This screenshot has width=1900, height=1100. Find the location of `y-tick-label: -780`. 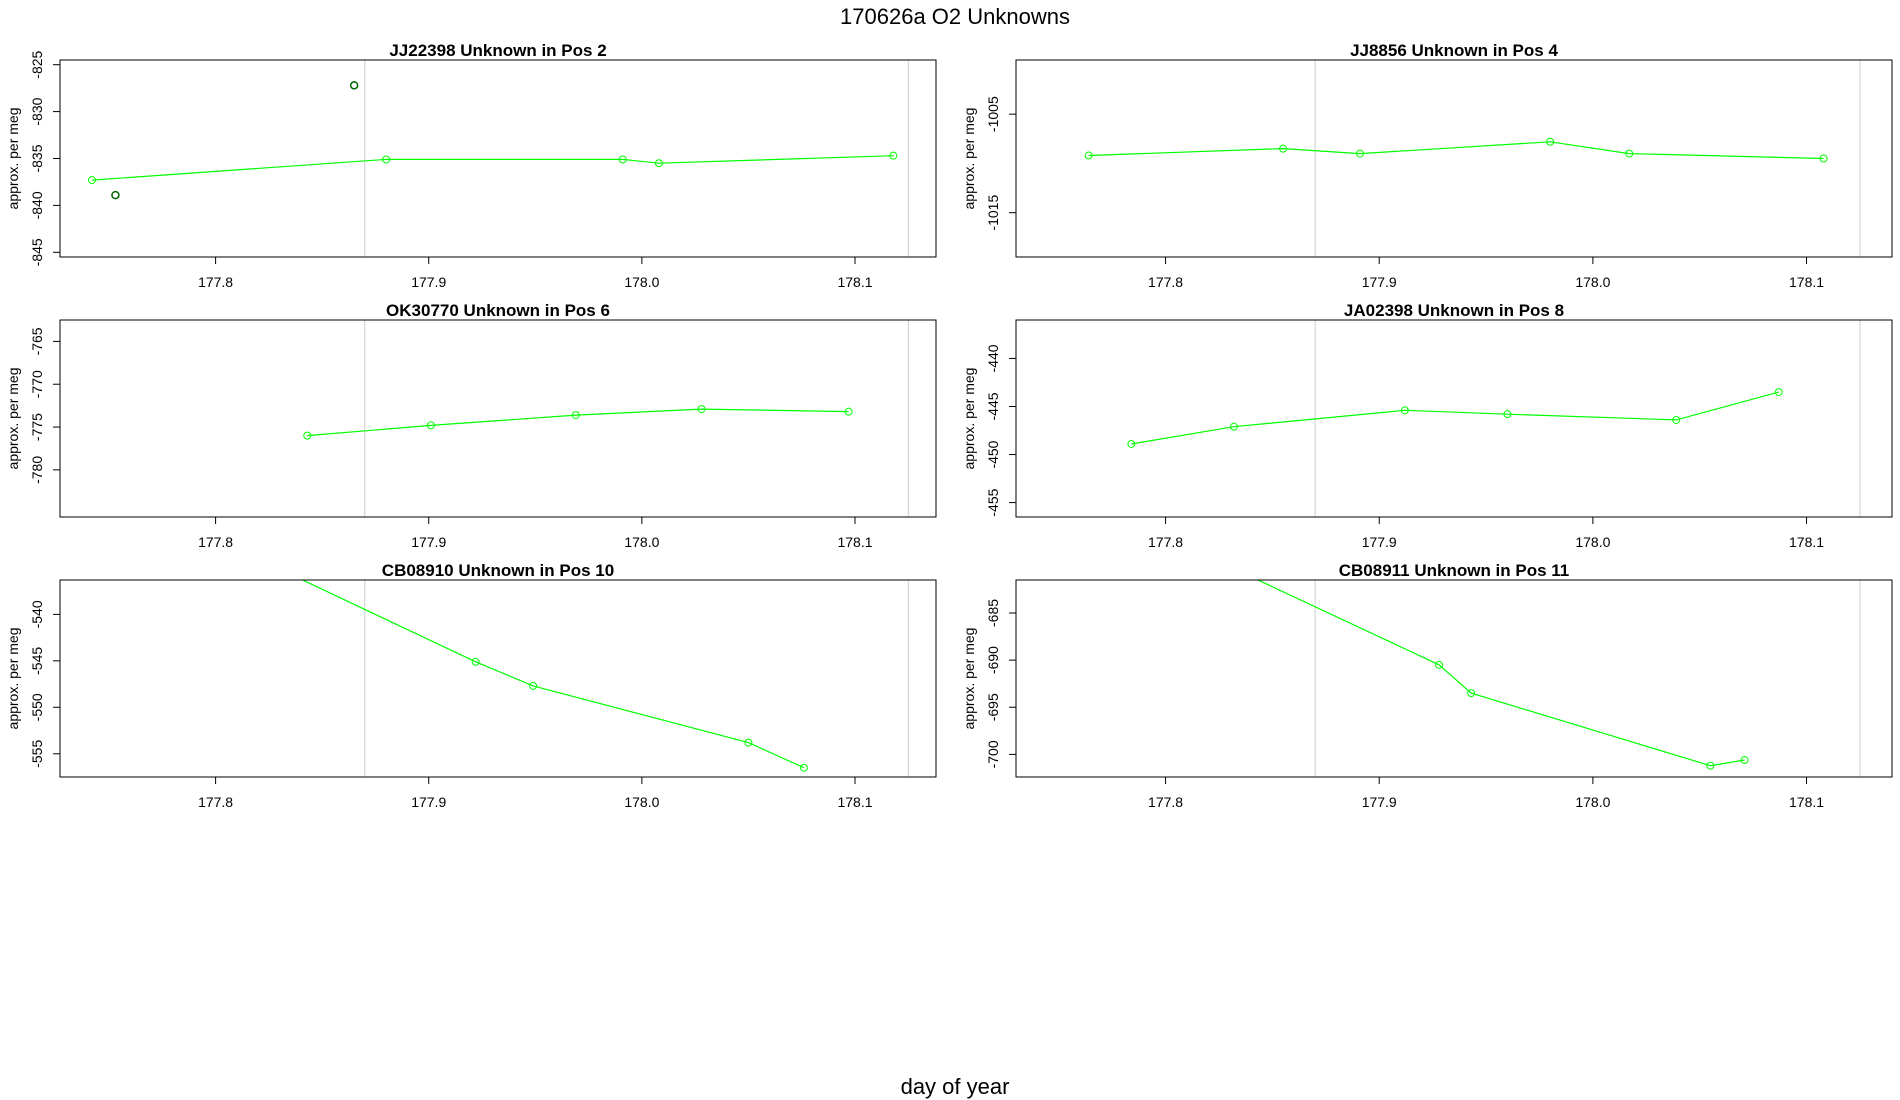

y-tick-label: -780 is located at coordinates (37, 470).